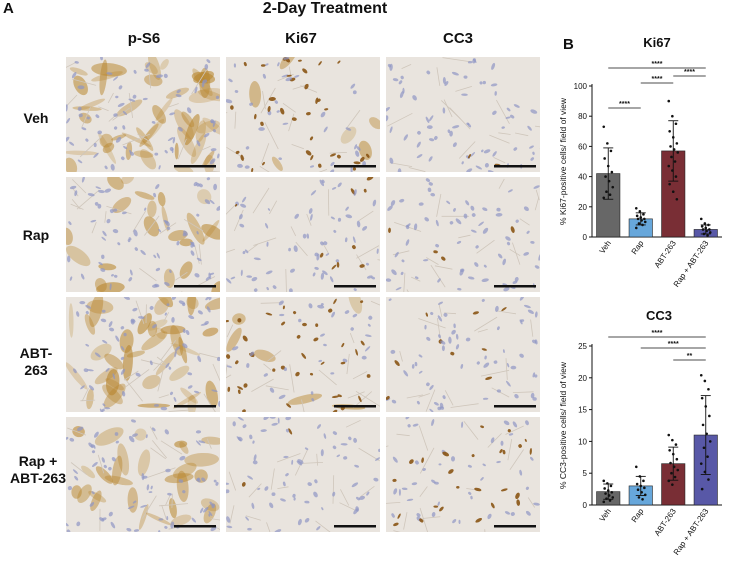 The image size is (742, 562). What do you see at coordinates (303, 474) in the screenshot?
I see `micrograph-ki67-row3` at bounding box center [303, 474].